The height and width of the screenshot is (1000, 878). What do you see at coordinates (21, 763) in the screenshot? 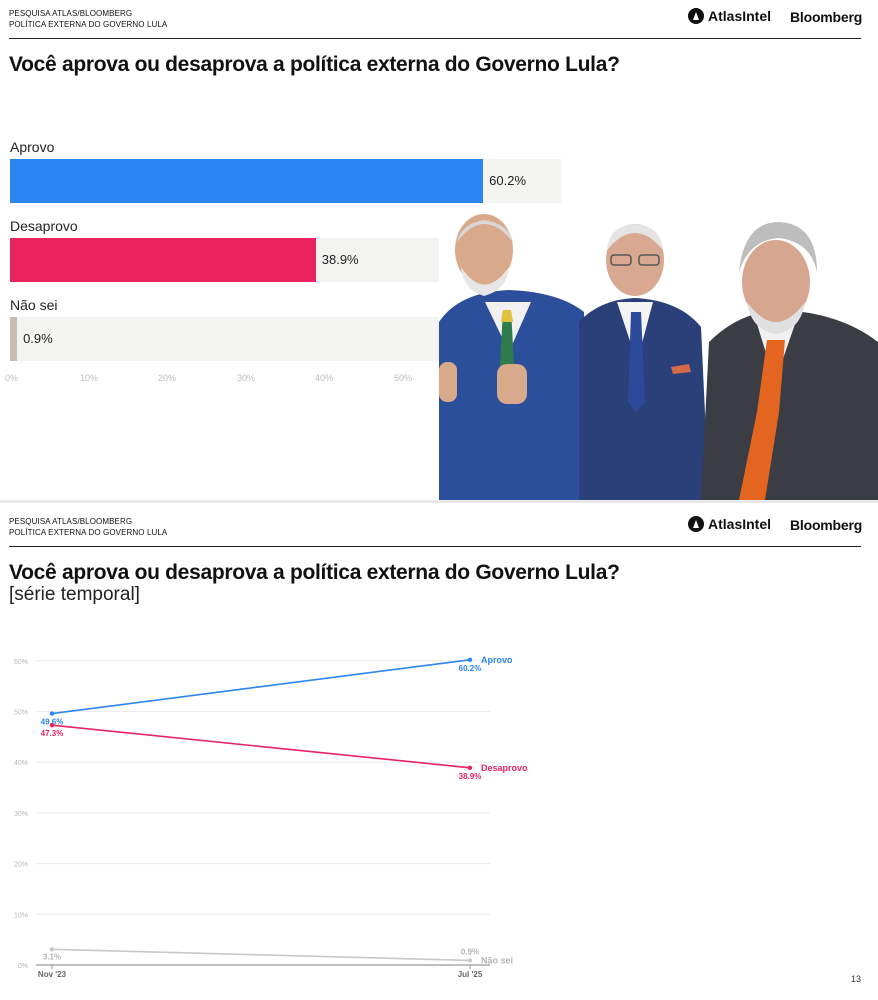
I see `y-tick-label: 40%` at bounding box center [21, 763].